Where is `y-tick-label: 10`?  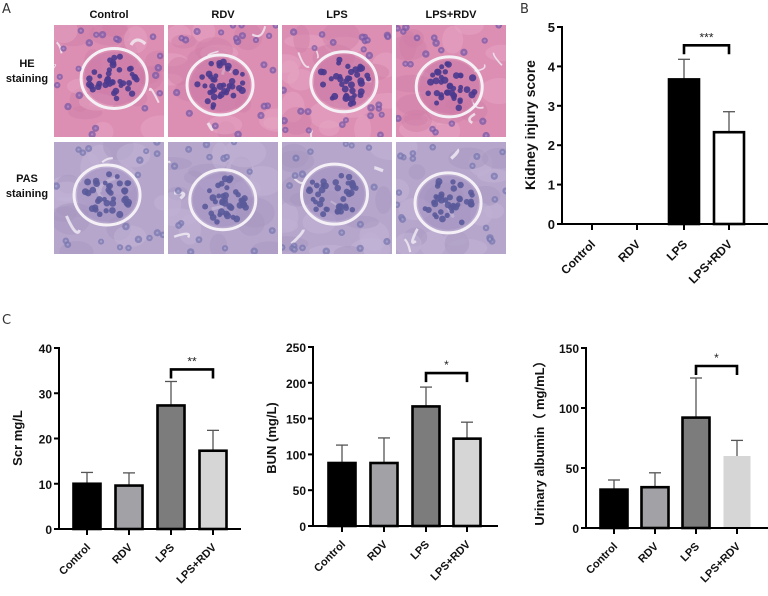
y-tick-label: 10 is located at coordinates (46, 485).